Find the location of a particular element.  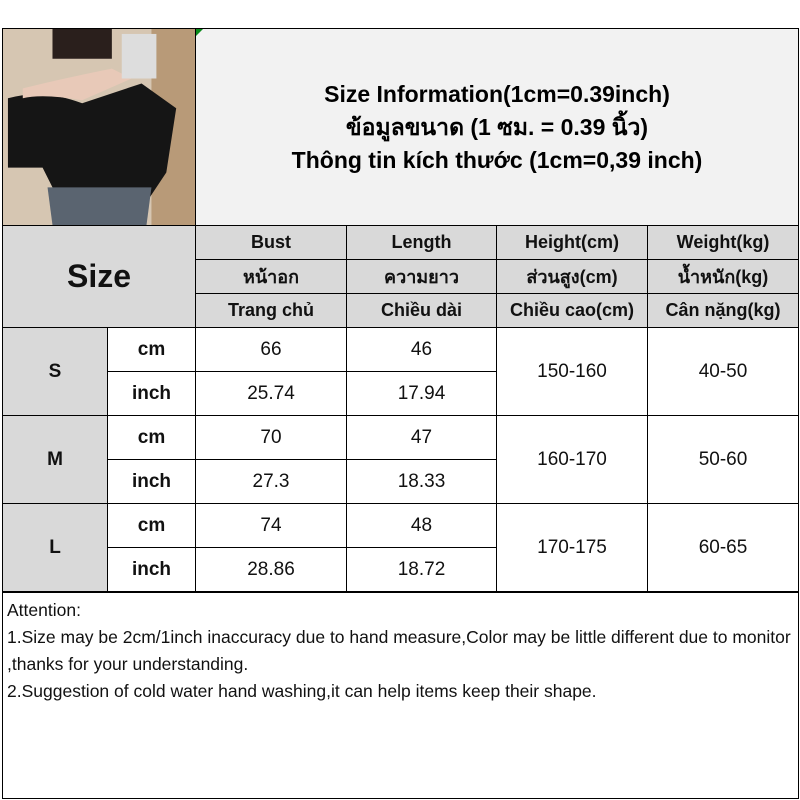

table-row: L cm 74 48 170-175 60-65 is located at coordinates (400, 547).